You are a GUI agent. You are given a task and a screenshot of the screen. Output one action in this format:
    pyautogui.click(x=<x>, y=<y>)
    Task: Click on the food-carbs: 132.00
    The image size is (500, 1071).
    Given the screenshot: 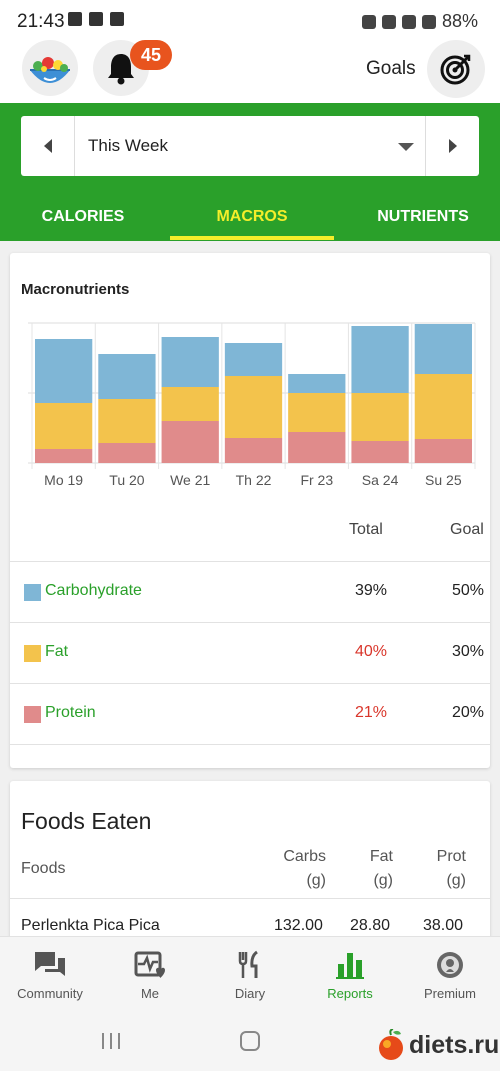 What is the action you would take?
    pyautogui.click(x=298, y=925)
    